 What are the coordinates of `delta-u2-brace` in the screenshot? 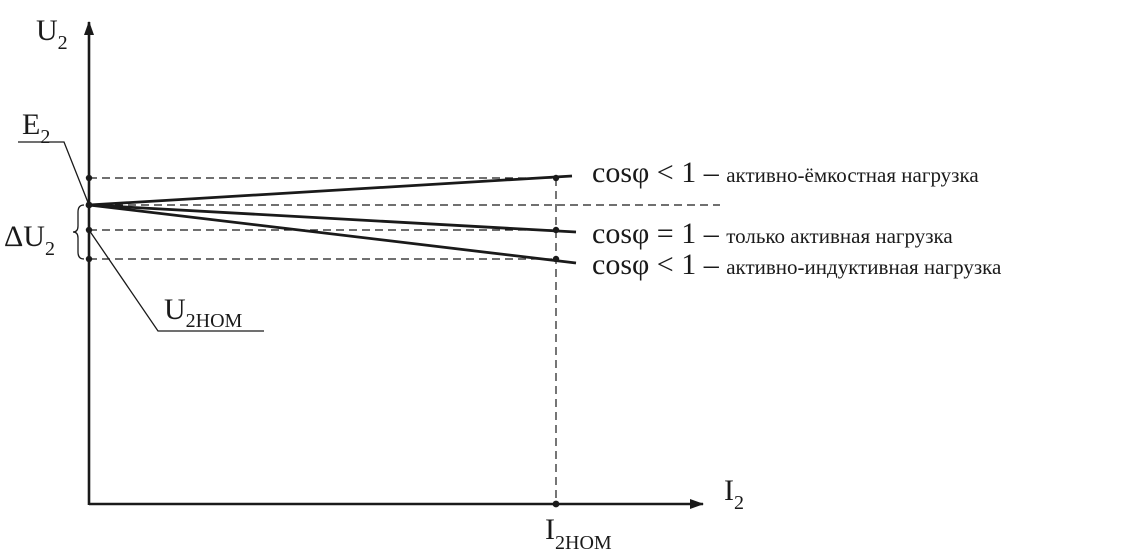 It's located at (78, 232).